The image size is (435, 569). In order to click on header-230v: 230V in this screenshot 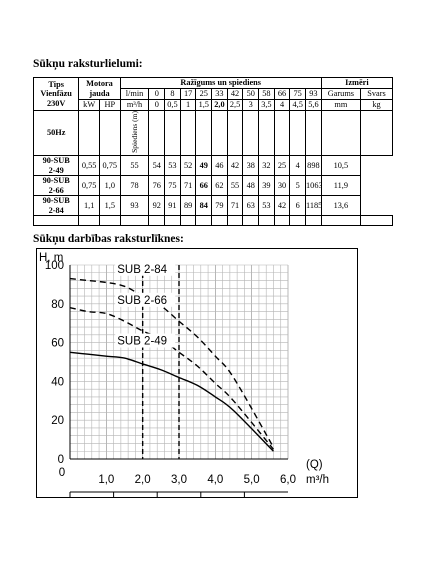, I will do `click(56, 103)`.